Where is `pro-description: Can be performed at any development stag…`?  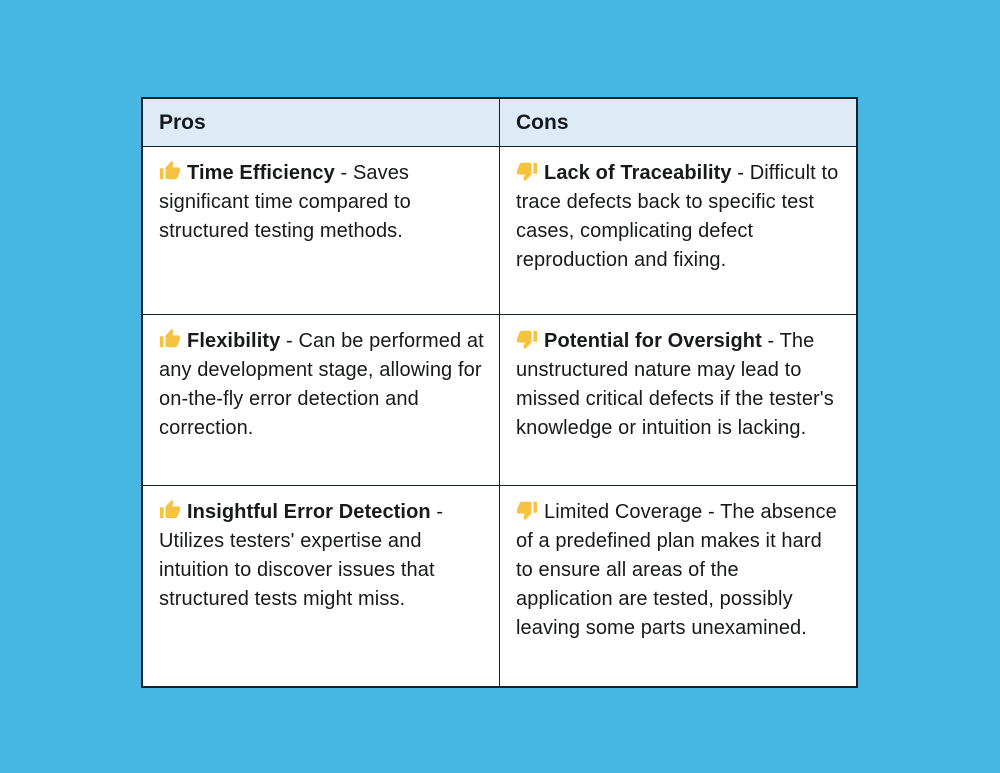
pro-description: Can be performed at any development stag… is located at coordinates (321, 384).